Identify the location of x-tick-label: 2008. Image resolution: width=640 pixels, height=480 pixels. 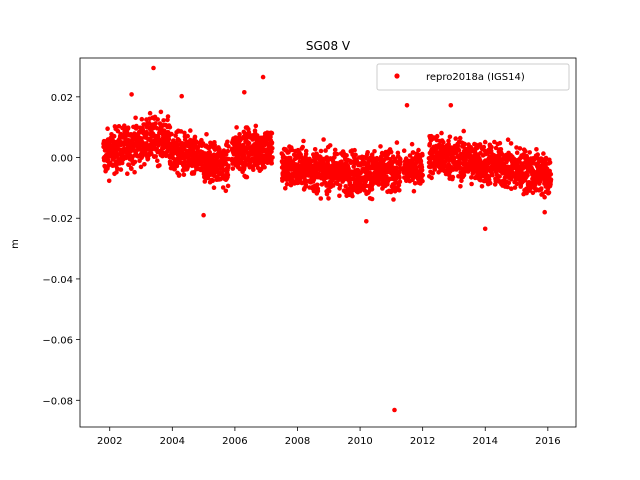
(297, 441).